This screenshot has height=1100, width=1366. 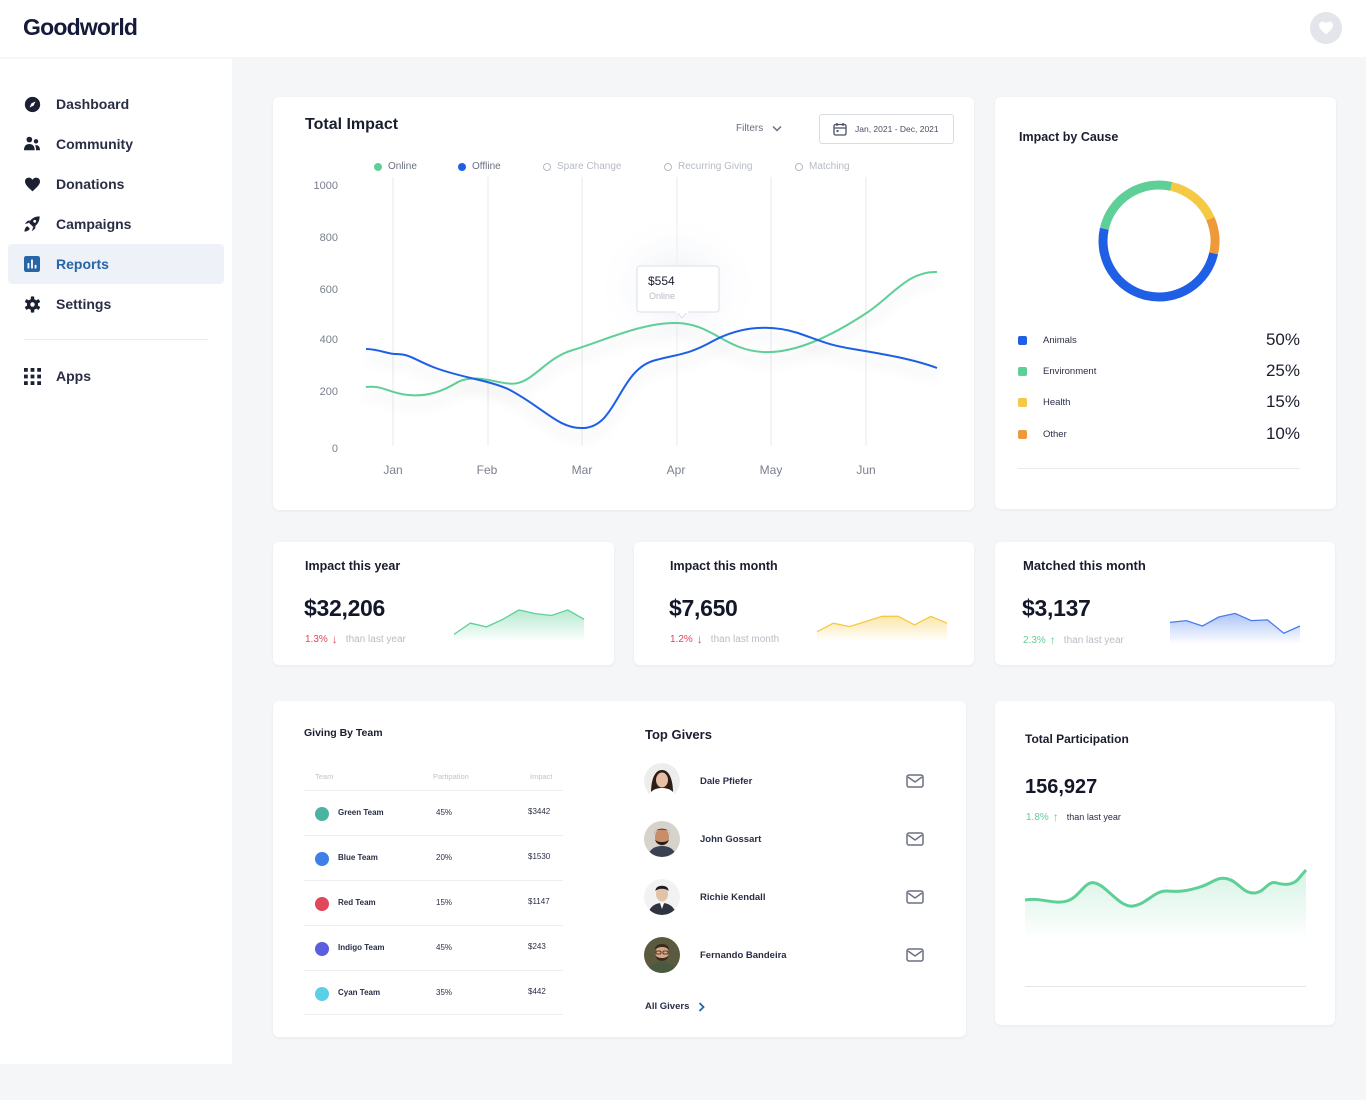 What do you see at coordinates (777, 128) in the screenshot?
I see `chevron-down-icon` at bounding box center [777, 128].